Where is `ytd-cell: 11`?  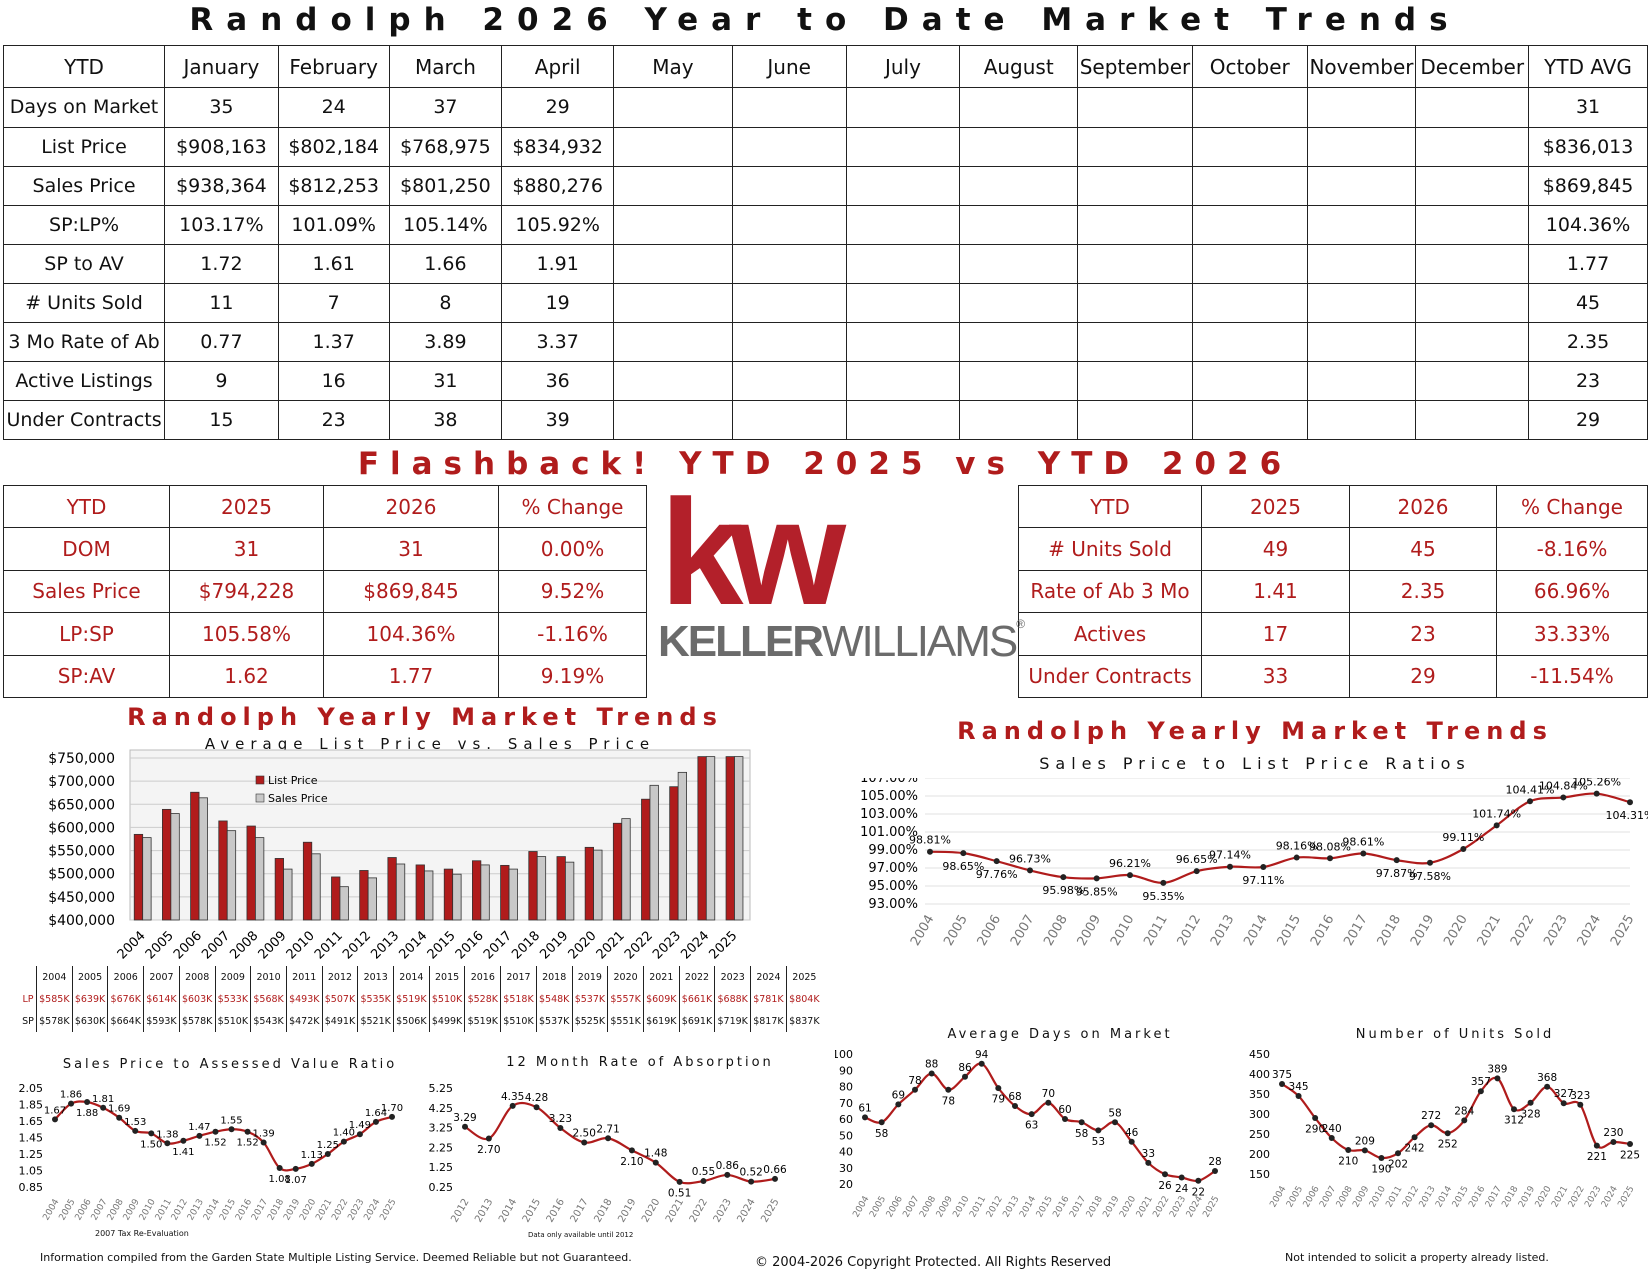
ytd-cell: 11 is located at coordinates (221, 302).